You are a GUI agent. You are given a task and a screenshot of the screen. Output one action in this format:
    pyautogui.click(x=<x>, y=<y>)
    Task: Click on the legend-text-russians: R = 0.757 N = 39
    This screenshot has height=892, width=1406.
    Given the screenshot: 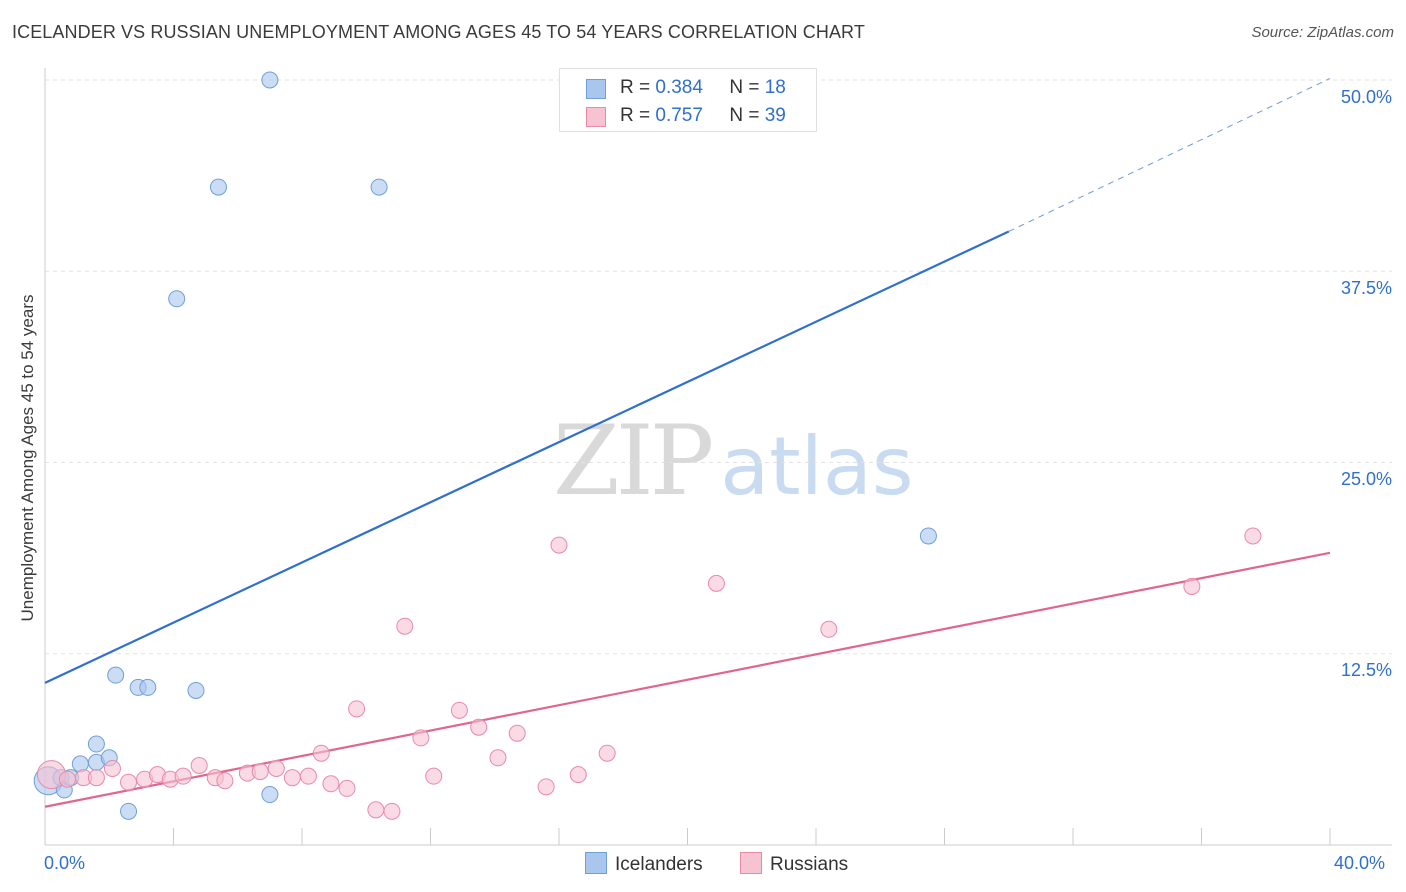 What is the action you would take?
    pyautogui.click(x=703, y=116)
    